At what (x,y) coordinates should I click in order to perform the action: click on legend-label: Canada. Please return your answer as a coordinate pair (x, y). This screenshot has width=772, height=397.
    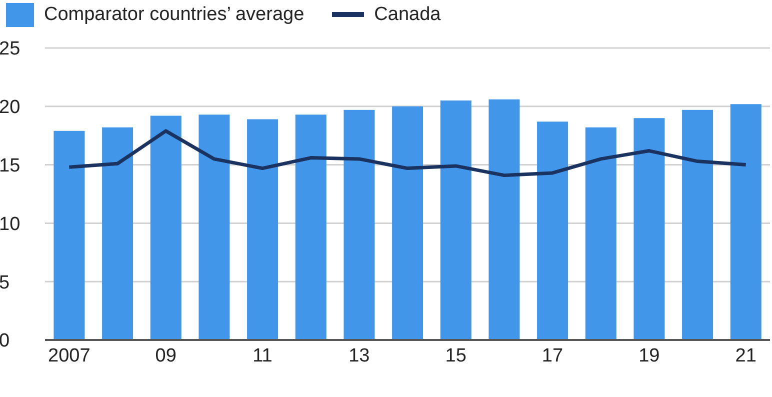
    Looking at the image, I should click on (407, 15).